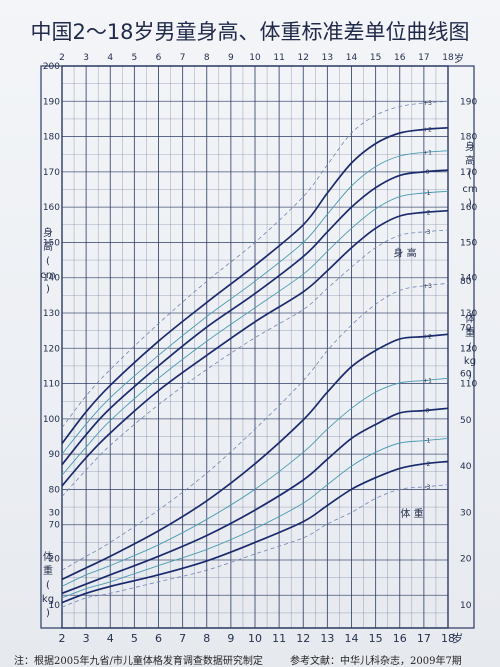  Describe the element at coordinates (470, 361) in the screenshot. I see `weight-axis-label-right: kg` at that location.